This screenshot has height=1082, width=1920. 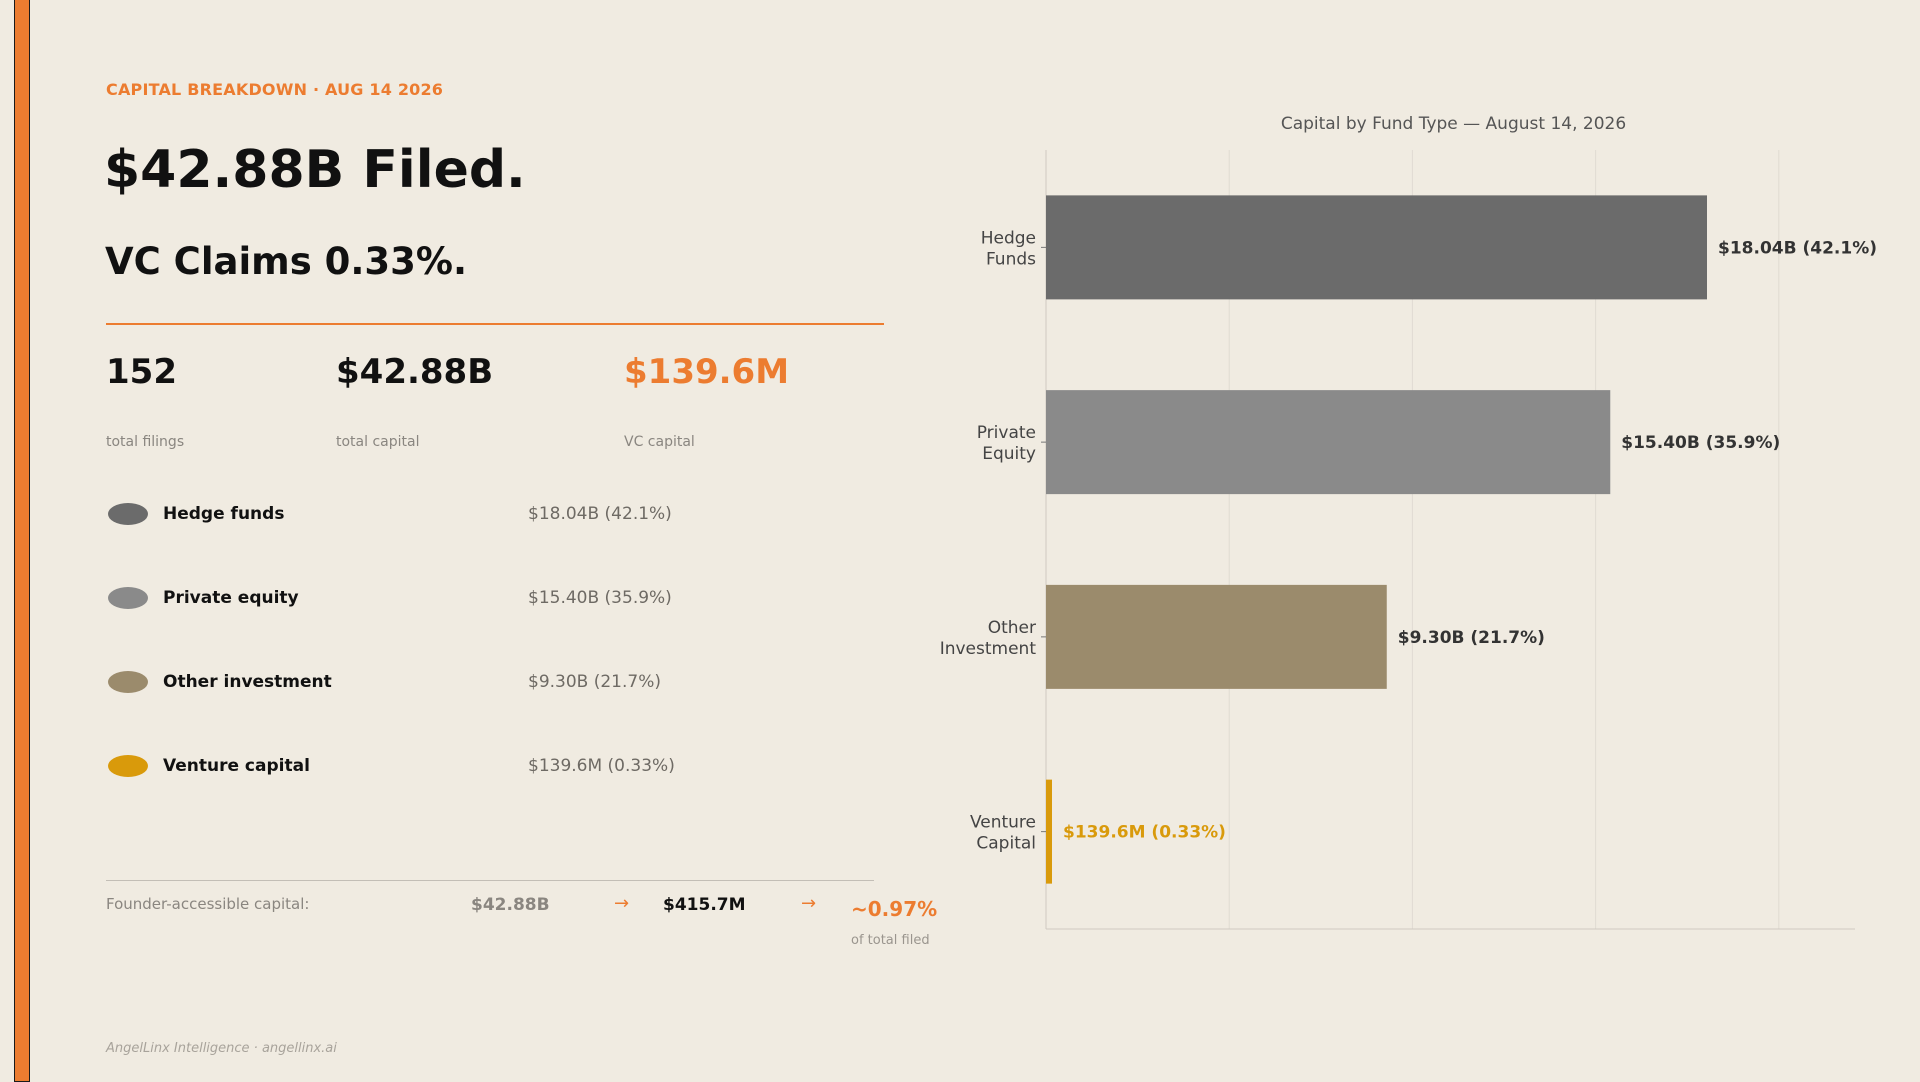 What do you see at coordinates (231, 598) in the screenshot?
I see `legend-name: Private equity` at bounding box center [231, 598].